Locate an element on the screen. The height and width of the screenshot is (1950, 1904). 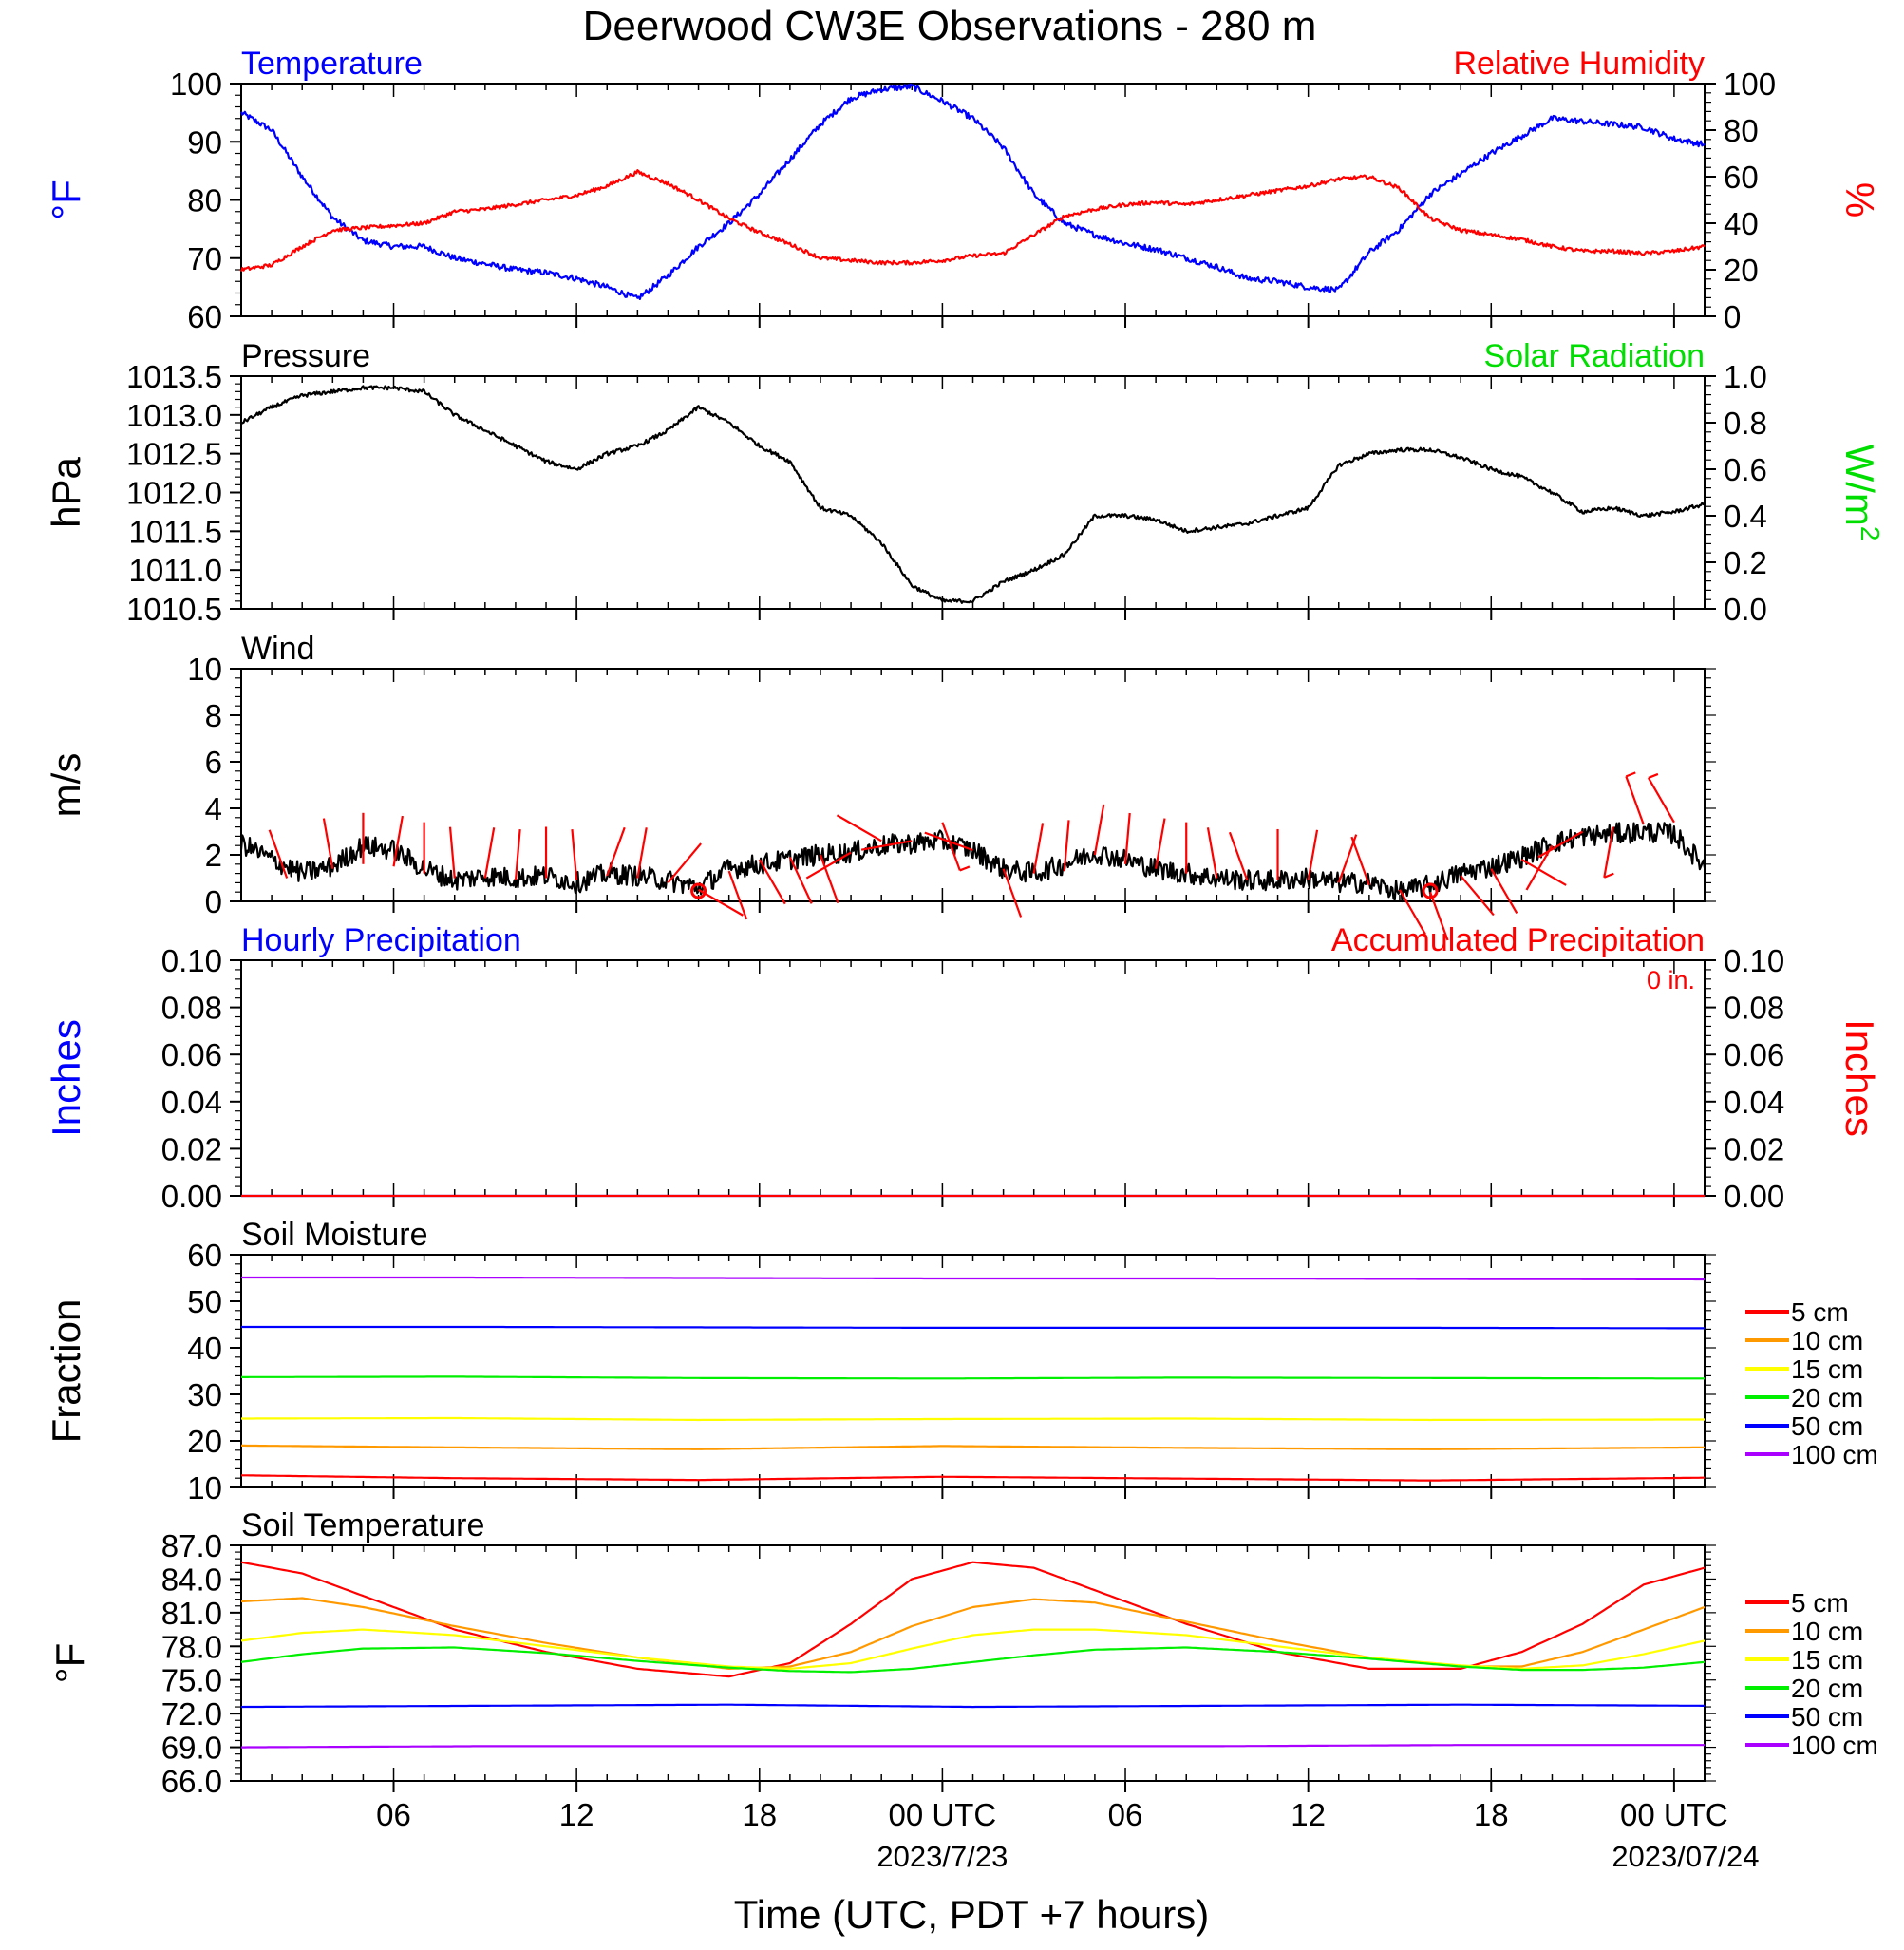
y-tick-label-left: 72.0 is located at coordinates (192, 1714).